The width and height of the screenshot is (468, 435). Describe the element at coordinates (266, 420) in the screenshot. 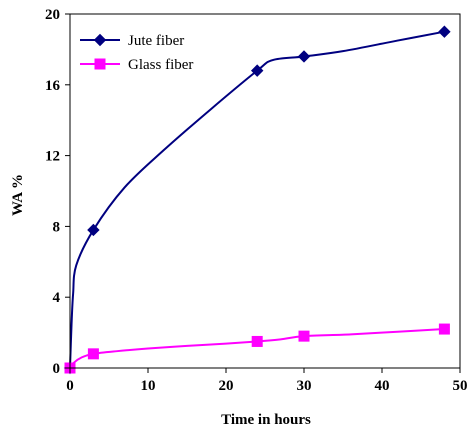

I see `x-axis-title: Time in hours` at that location.